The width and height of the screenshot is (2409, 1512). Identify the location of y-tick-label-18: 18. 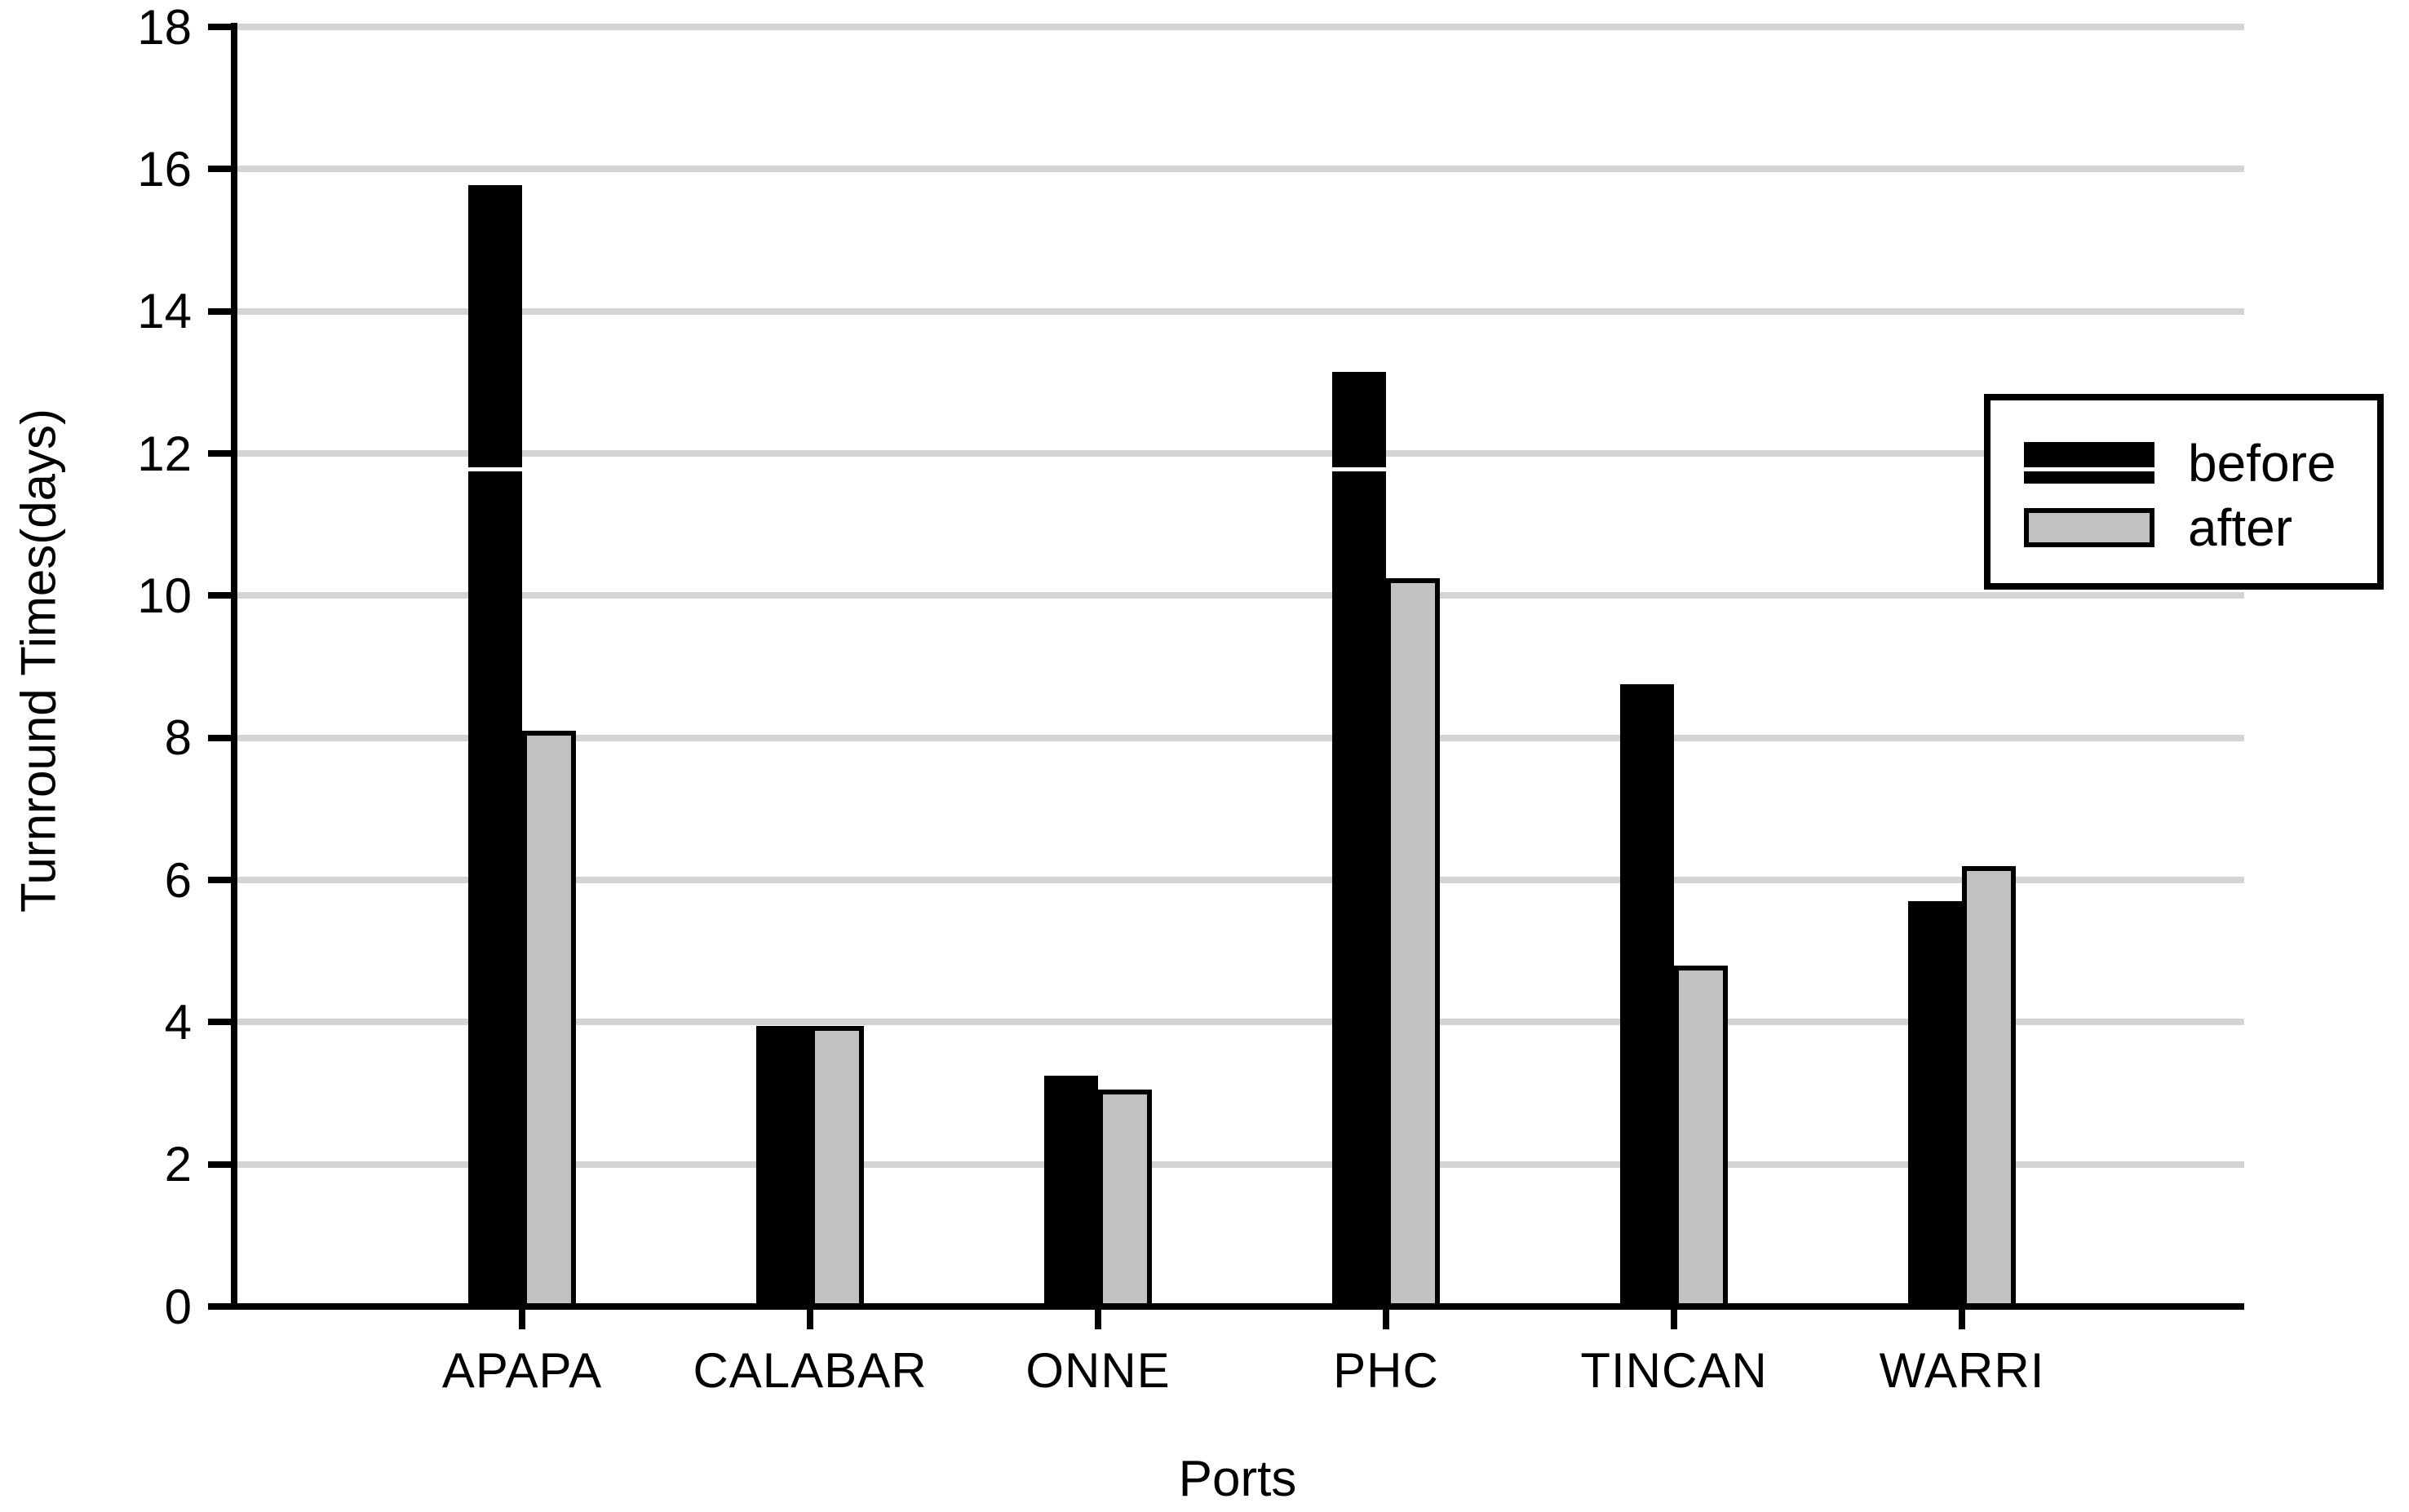
(165, 27).